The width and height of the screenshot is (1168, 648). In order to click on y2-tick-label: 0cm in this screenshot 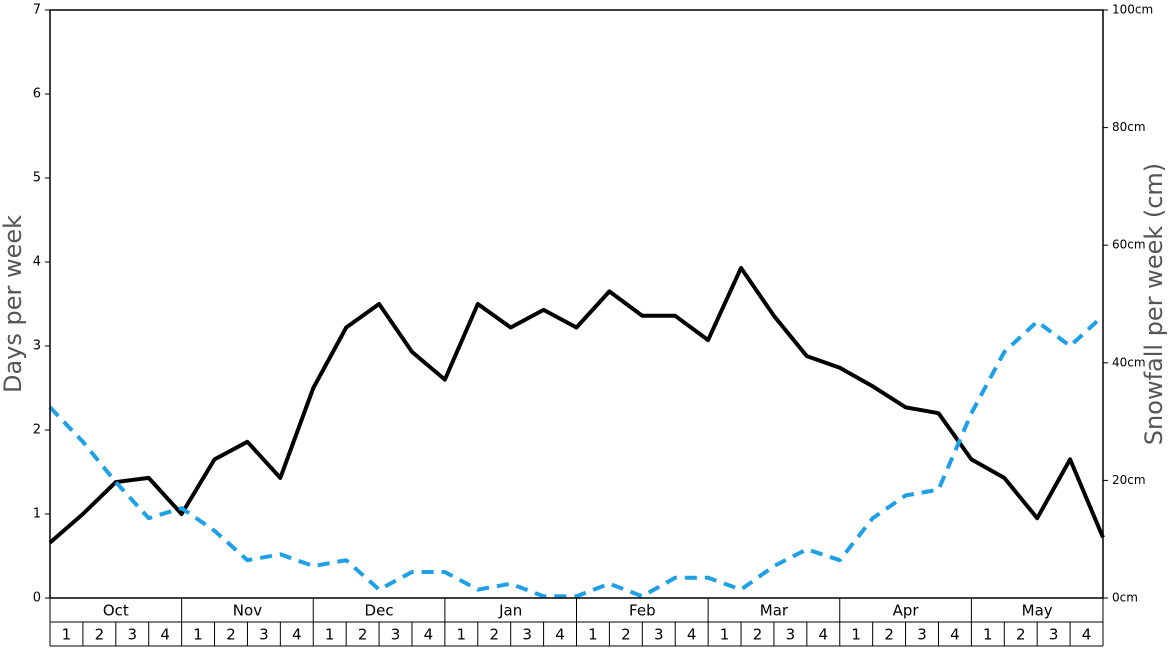, I will do `click(1125, 598)`.